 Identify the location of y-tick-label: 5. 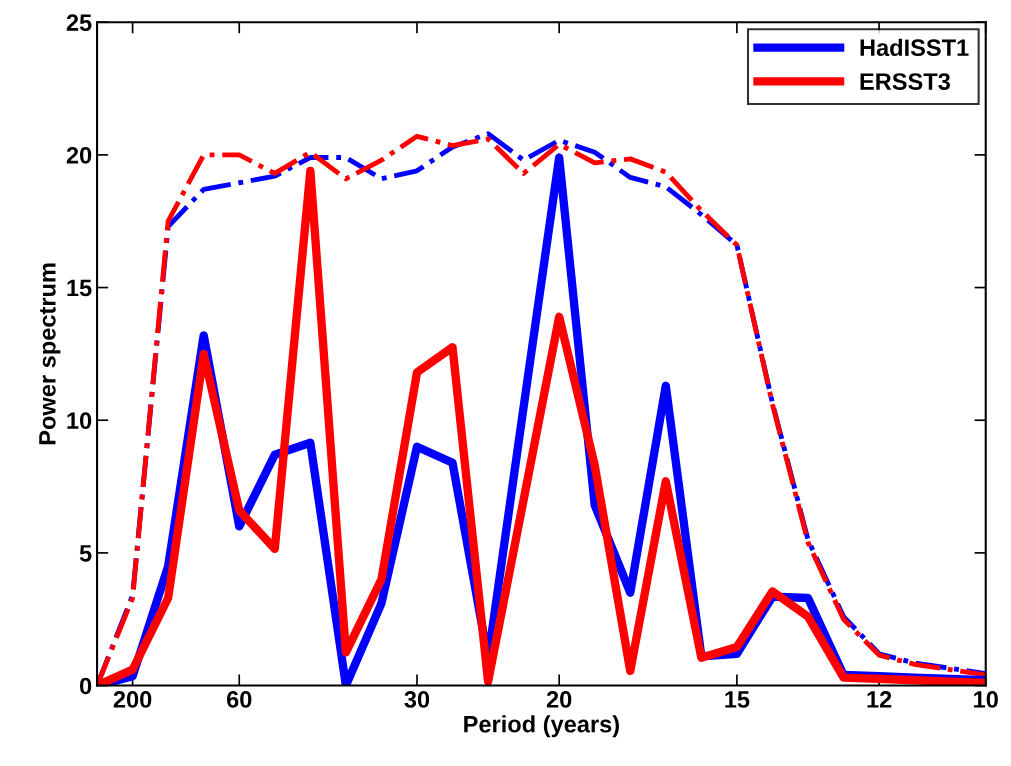
(85, 553).